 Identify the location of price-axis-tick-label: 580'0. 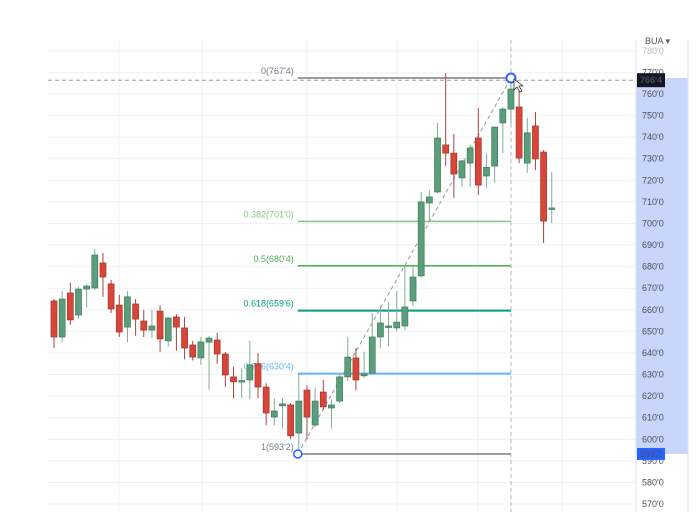
(653, 482).